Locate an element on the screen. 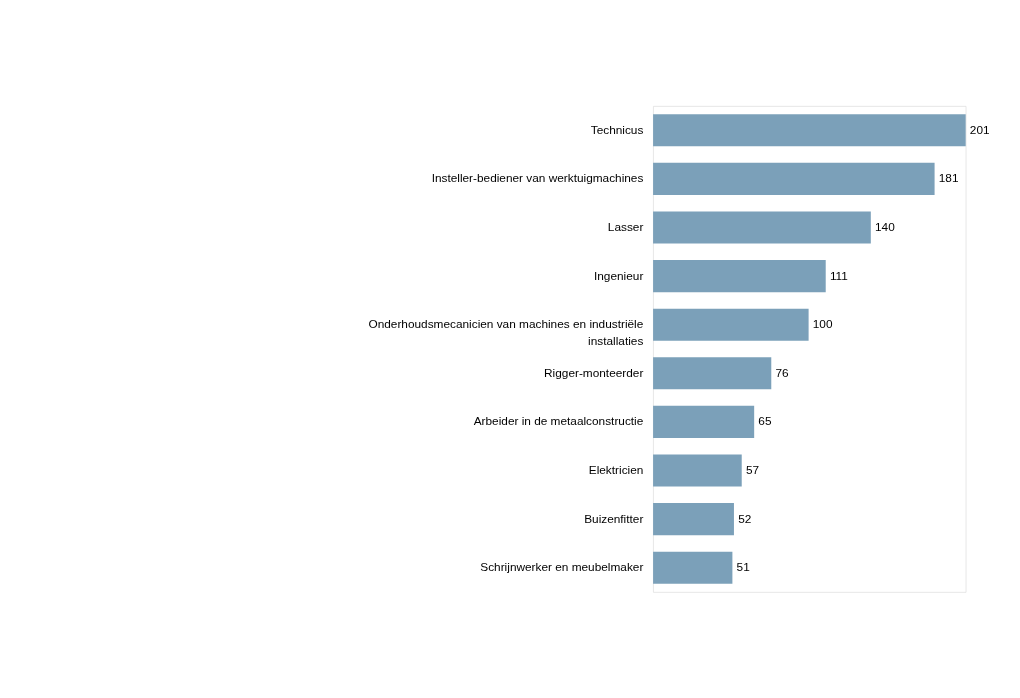  data-label: 76 is located at coordinates (782, 372).